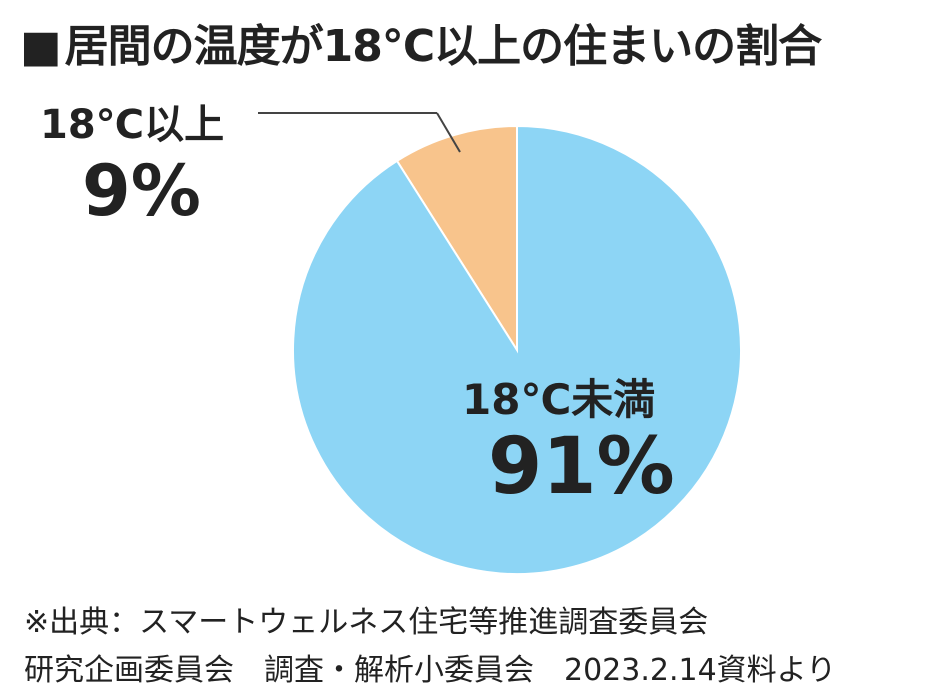  Describe the element at coordinates (443, 46) in the screenshot. I see `title-text: 居間の温度が18℃以上の住まいの割合` at that location.